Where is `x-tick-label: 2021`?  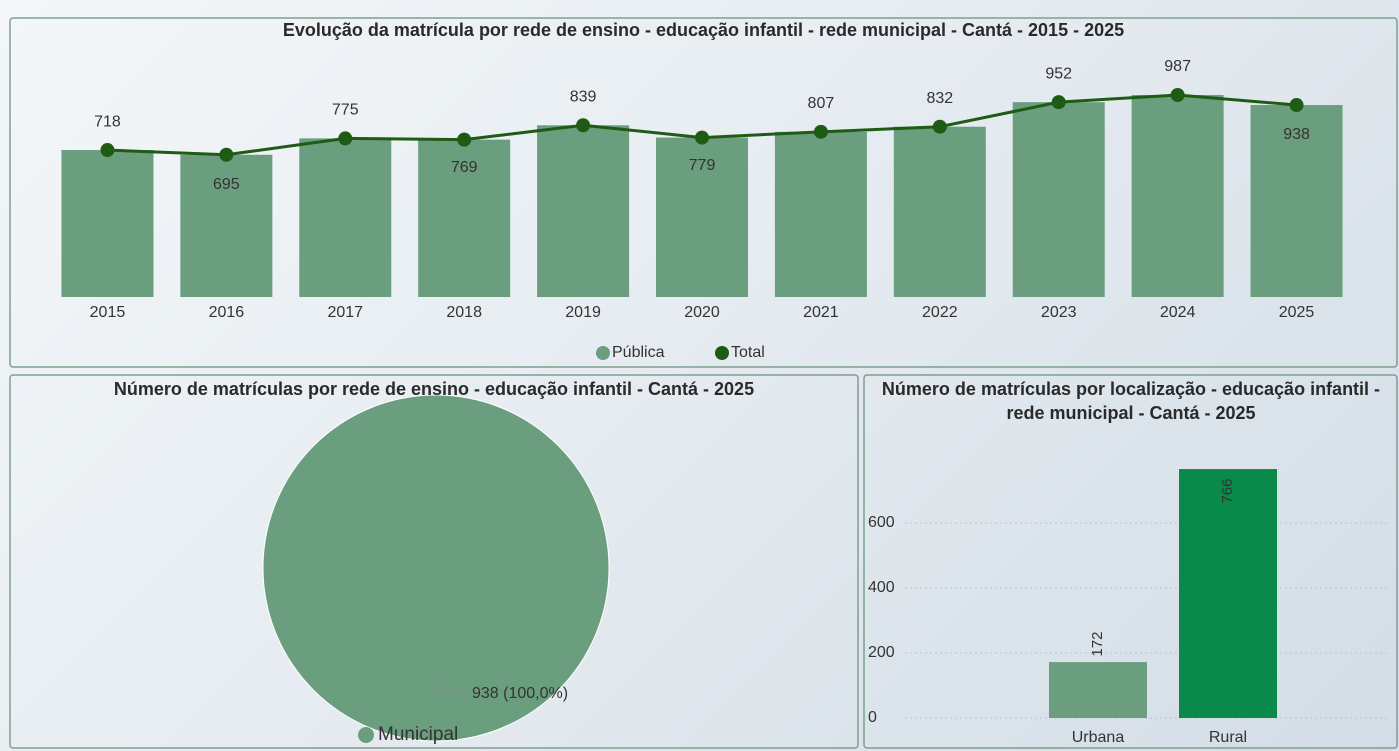 x-tick-label: 2021 is located at coordinates (821, 312).